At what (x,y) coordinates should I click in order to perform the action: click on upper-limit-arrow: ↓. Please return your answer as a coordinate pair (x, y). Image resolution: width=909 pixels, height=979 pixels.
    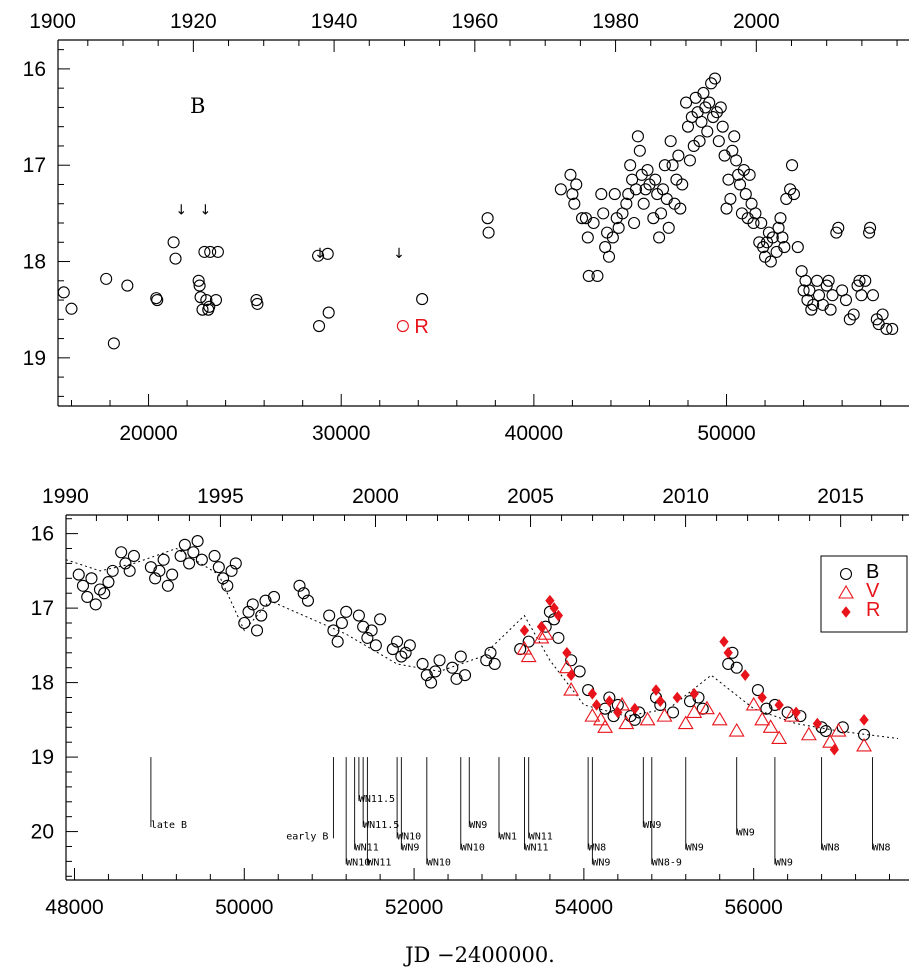
    Looking at the image, I should click on (399, 254).